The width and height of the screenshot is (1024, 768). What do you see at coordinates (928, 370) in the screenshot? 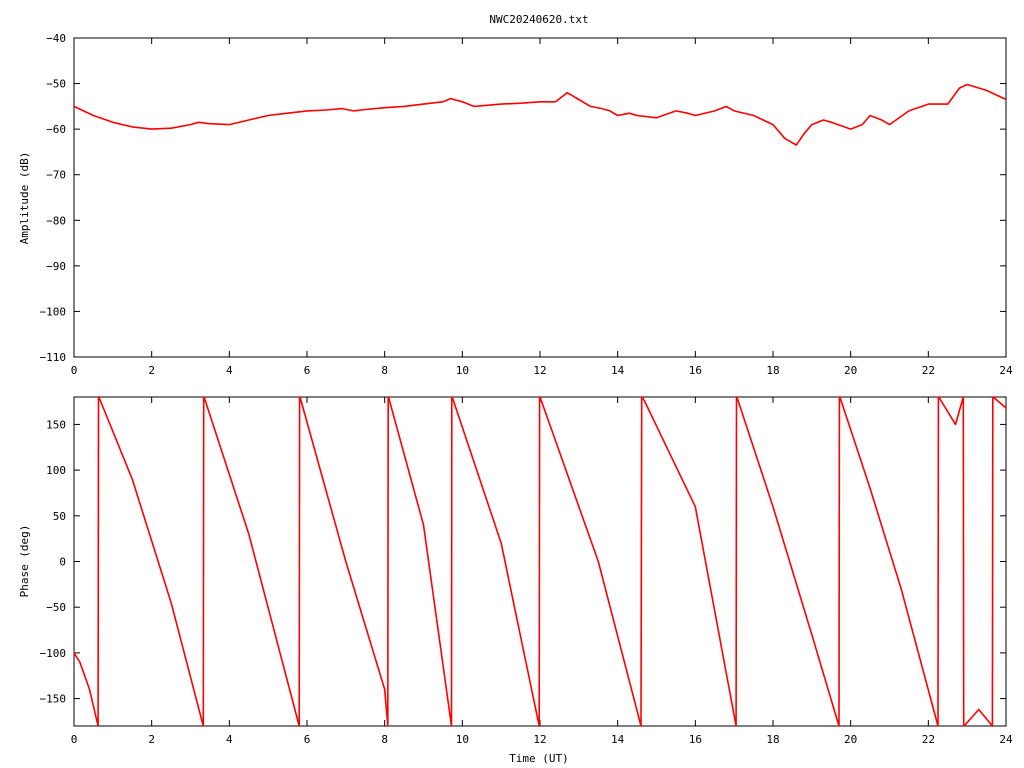
I see `amplitude-x-tick-label: 22` at bounding box center [928, 370].